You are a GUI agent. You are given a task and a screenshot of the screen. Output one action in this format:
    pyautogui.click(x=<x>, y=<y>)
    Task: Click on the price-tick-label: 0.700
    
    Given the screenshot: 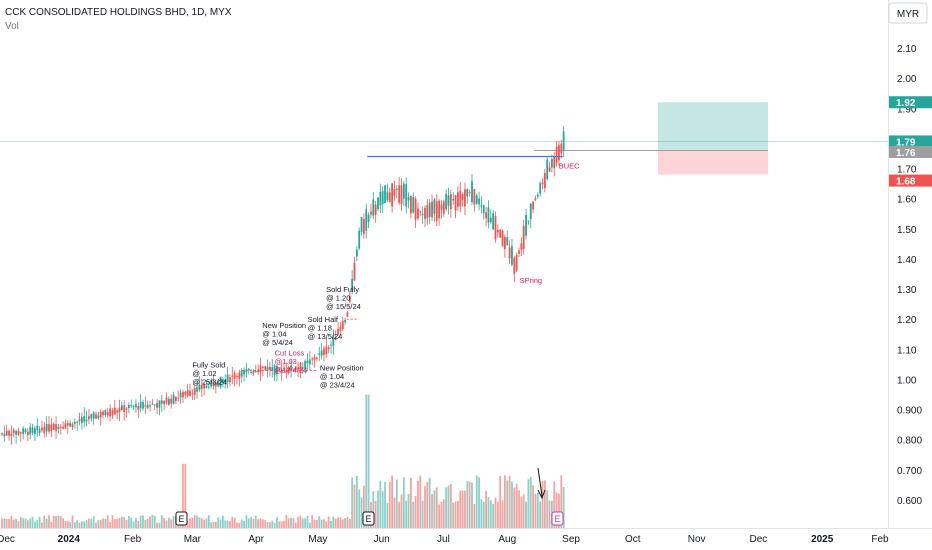 What is the action you would take?
    pyautogui.click(x=909, y=471)
    